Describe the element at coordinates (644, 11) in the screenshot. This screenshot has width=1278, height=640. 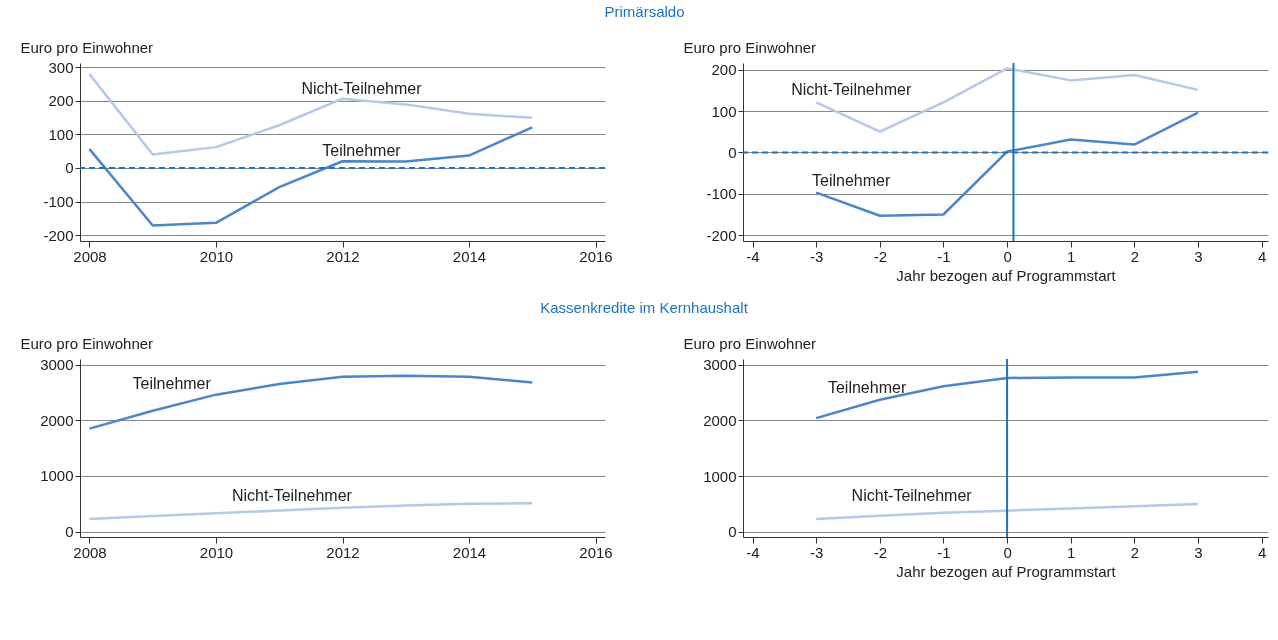
I see `text: Primärsaldo` at that location.